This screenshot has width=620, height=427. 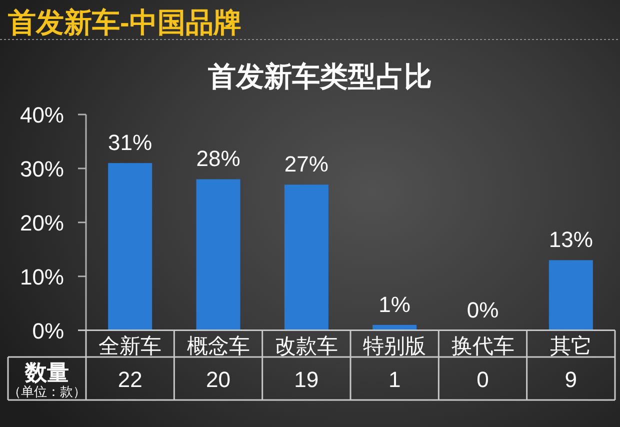 What do you see at coordinates (47, 372) in the screenshot?
I see `annotation: 数量` at bounding box center [47, 372].